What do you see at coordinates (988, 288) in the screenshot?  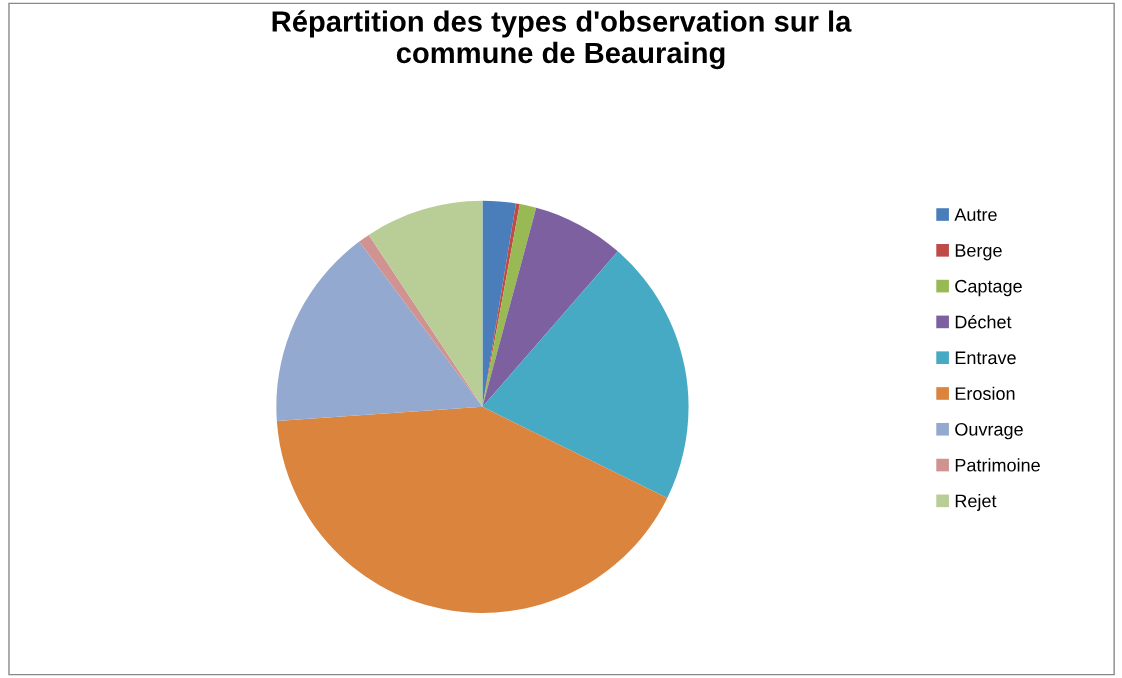 I see `legend-label: Captage` at bounding box center [988, 288].